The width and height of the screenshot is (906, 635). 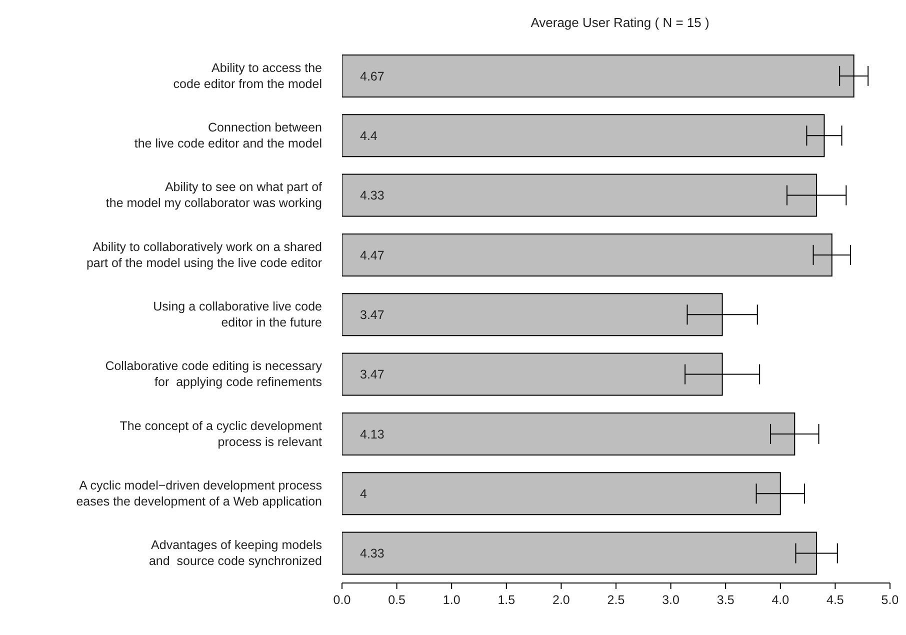 I want to click on x-tick-label: 0.0, so click(x=342, y=599).